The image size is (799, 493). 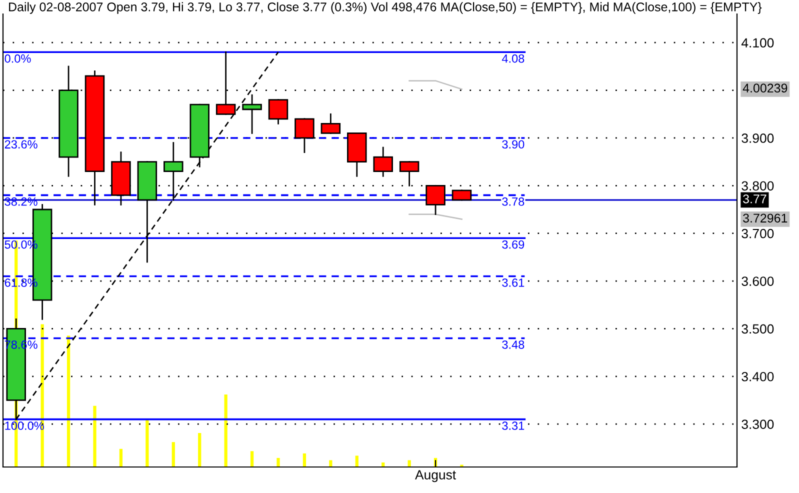 I want to click on y-tick-label: 3.800, so click(x=758, y=186).